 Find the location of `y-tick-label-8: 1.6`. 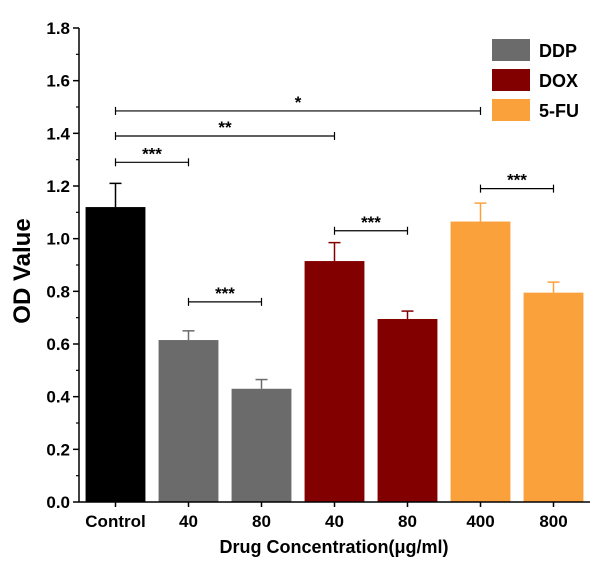

y-tick-label-8: 1.6 is located at coordinates (58, 81).